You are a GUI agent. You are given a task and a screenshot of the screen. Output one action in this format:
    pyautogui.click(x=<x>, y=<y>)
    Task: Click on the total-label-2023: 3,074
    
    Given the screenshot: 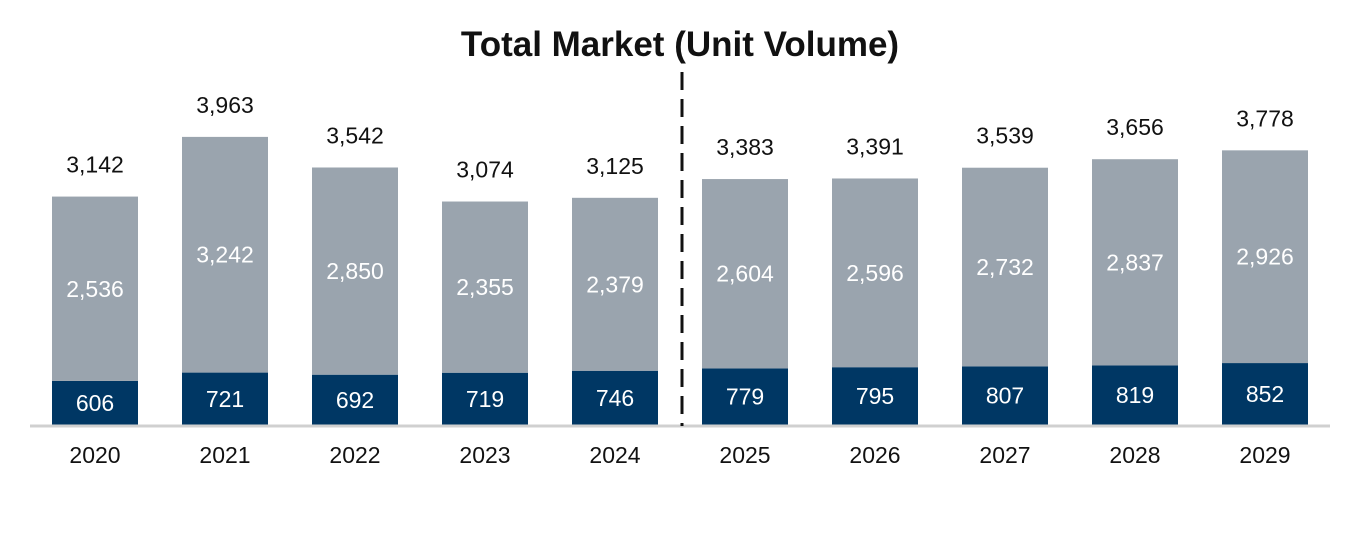 What is the action you would take?
    pyautogui.click(x=485, y=170)
    